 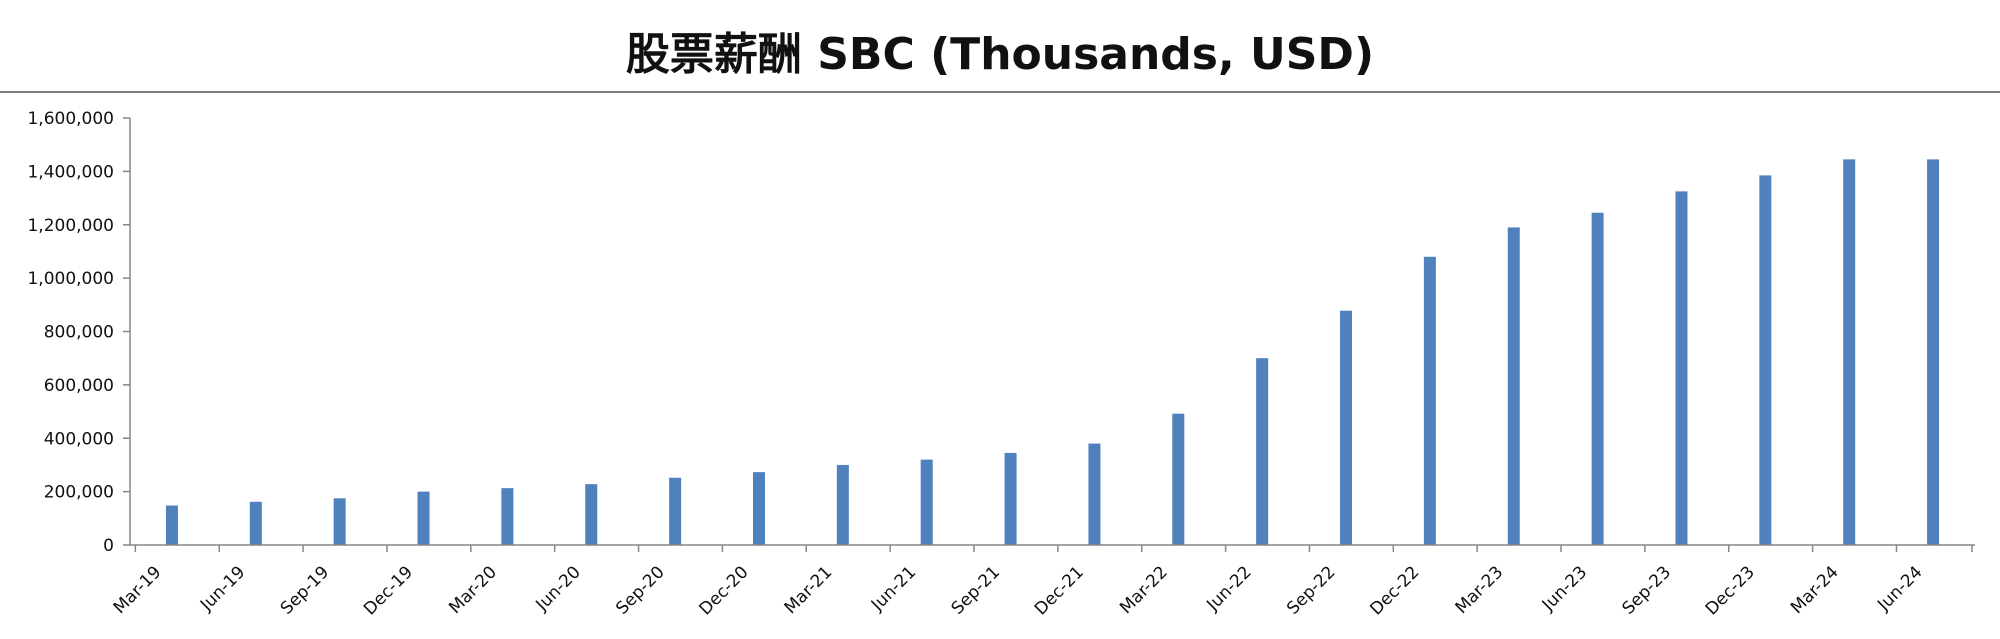 I want to click on x-tick-label: Mar-22, so click(x=1144, y=590).